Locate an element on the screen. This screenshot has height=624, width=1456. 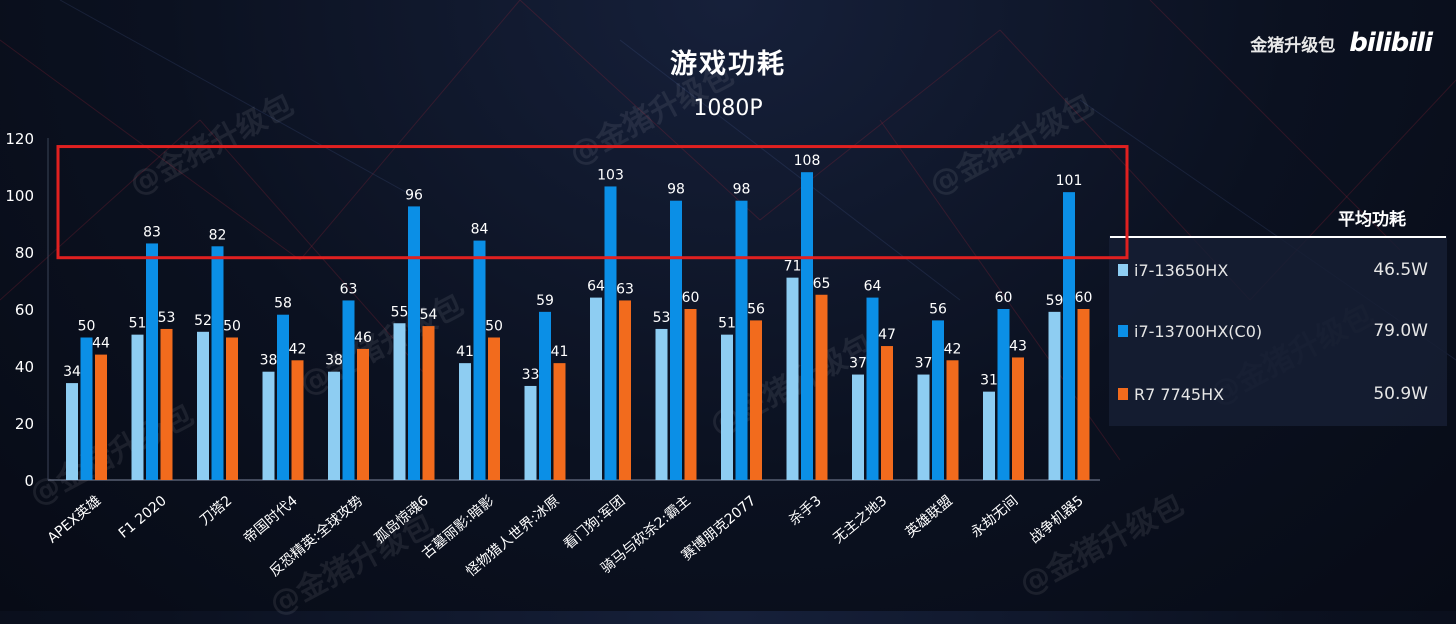
legend-divider is located at coordinates (1278, 237).